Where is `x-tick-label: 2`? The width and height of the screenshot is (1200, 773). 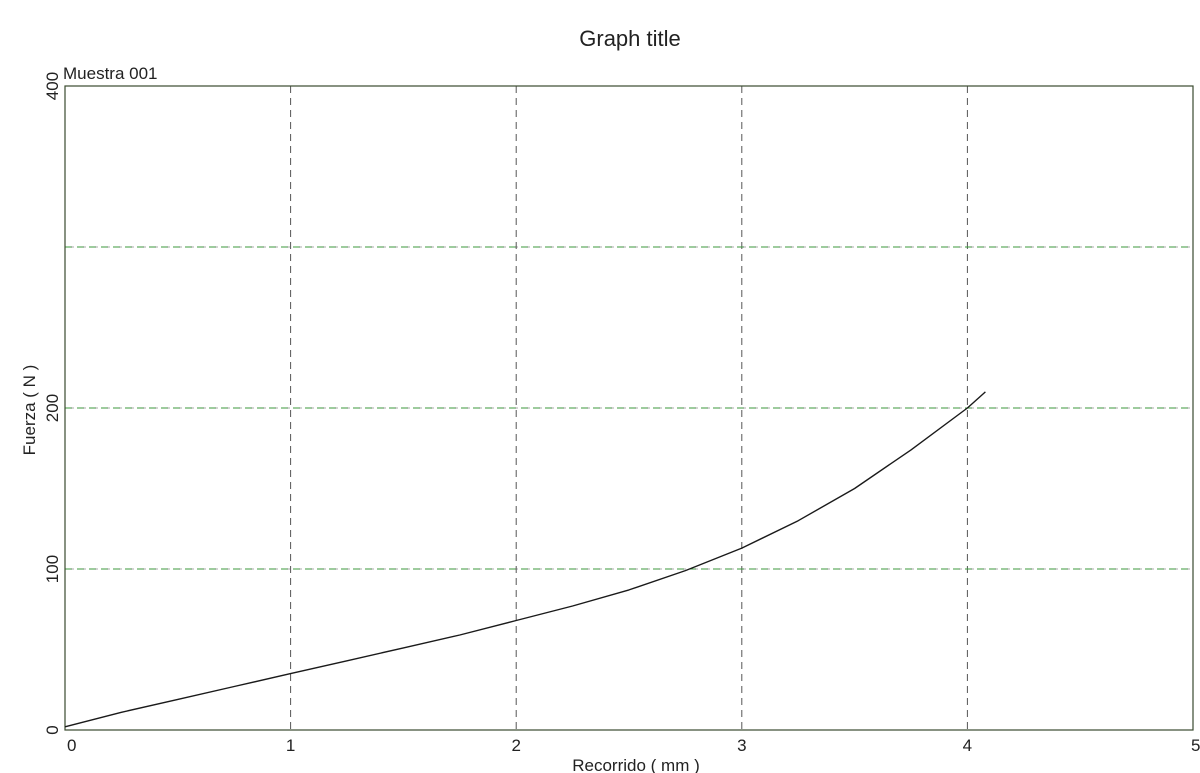
x-tick-label: 2 is located at coordinates (515, 745).